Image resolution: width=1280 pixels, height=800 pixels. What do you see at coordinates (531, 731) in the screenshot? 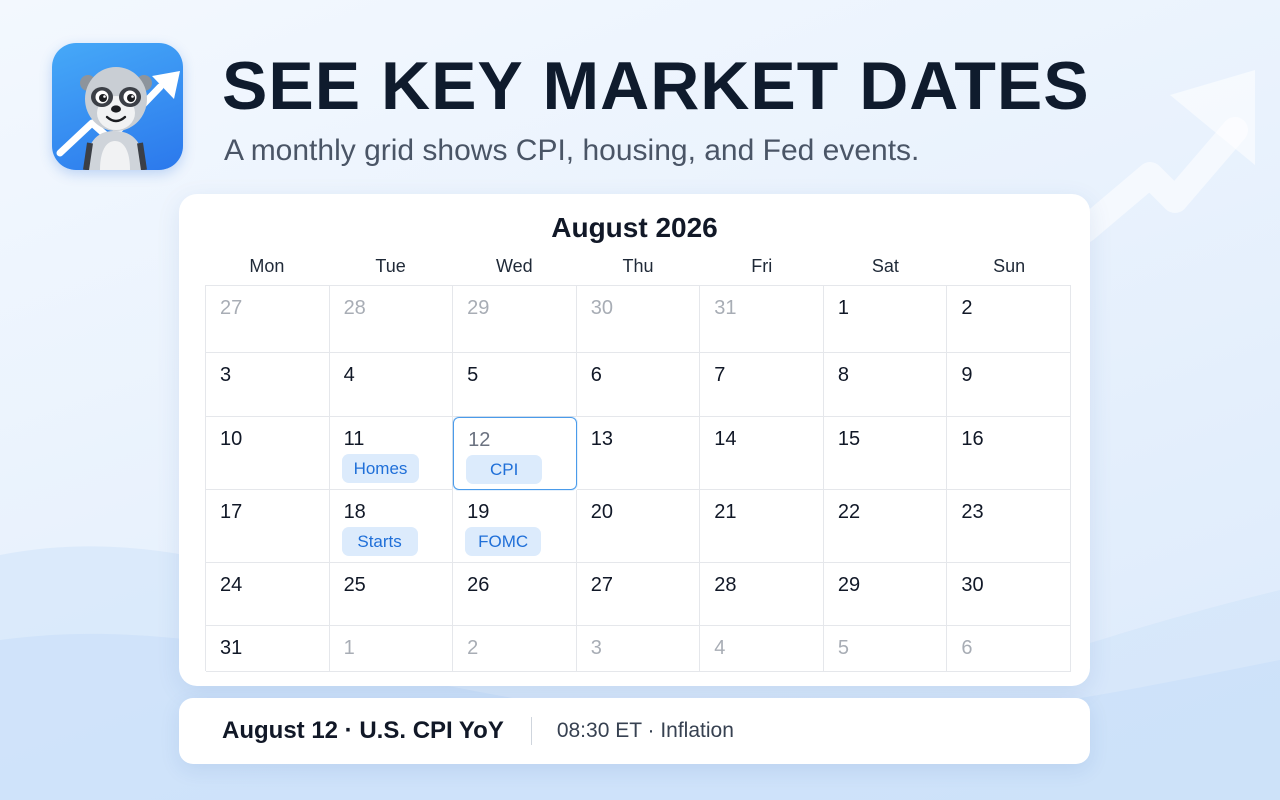
I see `detail-divider` at bounding box center [531, 731].